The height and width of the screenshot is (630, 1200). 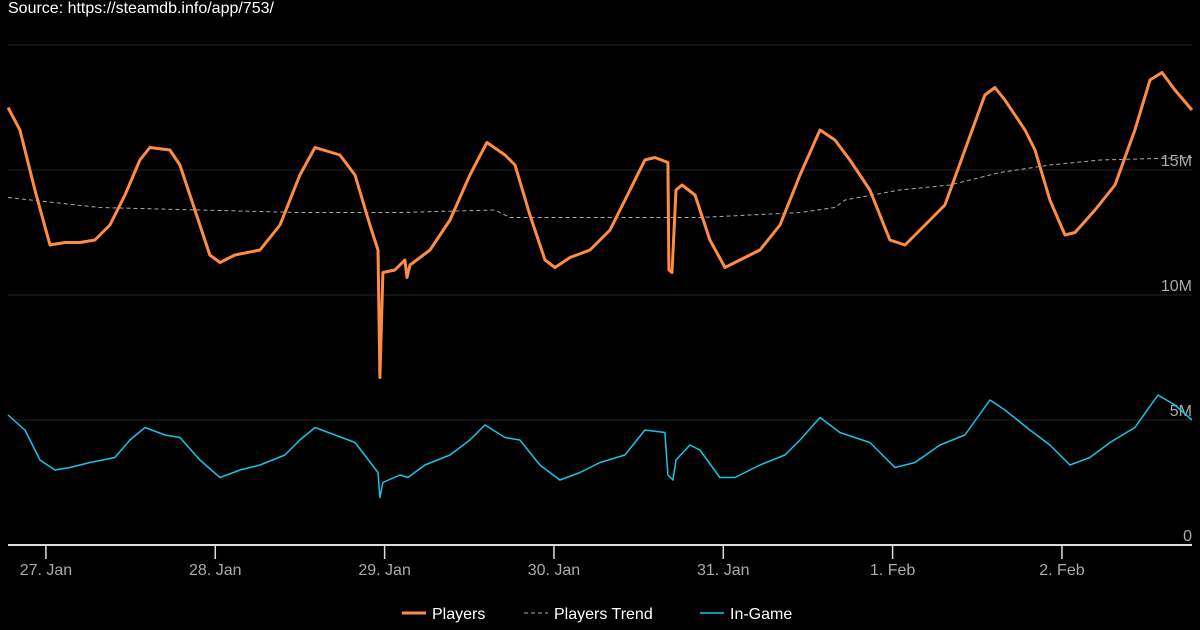 What do you see at coordinates (1187, 536) in the screenshot?
I see `y-tick-label: 0` at bounding box center [1187, 536].